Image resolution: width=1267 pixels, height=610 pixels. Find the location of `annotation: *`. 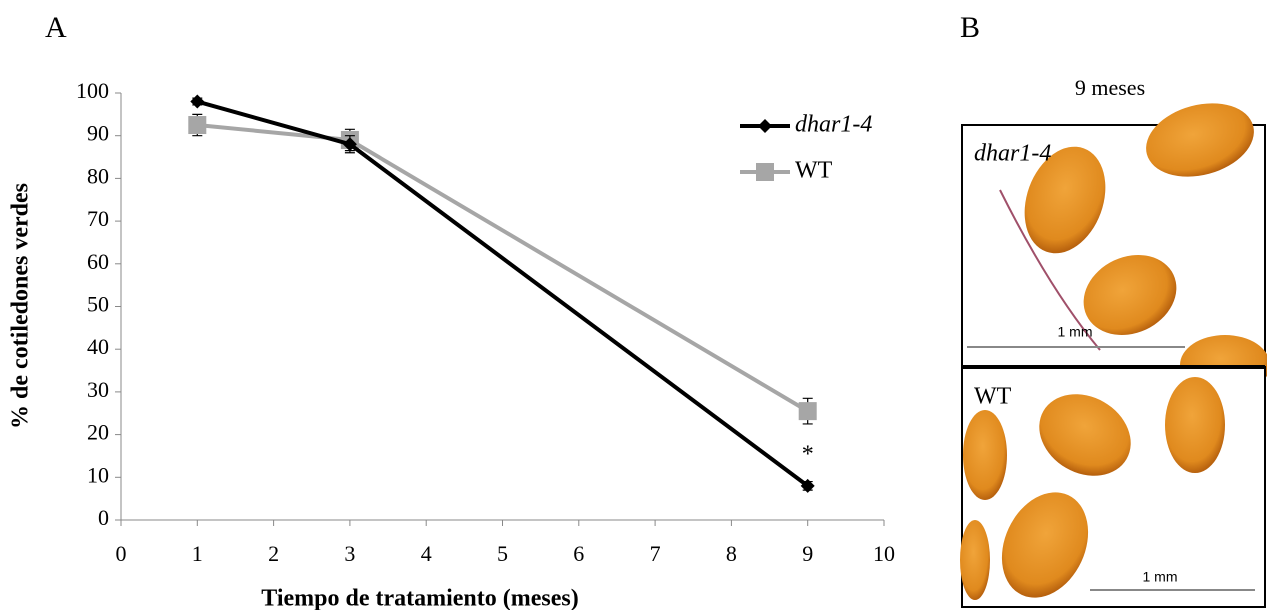

annotation: * is located at coordinates (808, 454).